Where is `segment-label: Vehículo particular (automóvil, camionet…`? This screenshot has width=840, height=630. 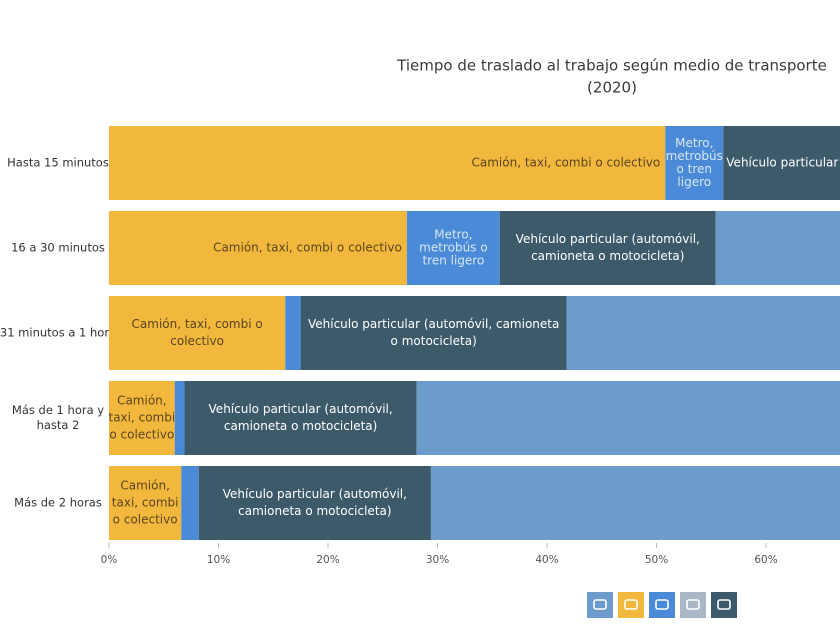 segment-label: Vehículo particular (automóvil, camionet… is located at coordinates (433, 324).